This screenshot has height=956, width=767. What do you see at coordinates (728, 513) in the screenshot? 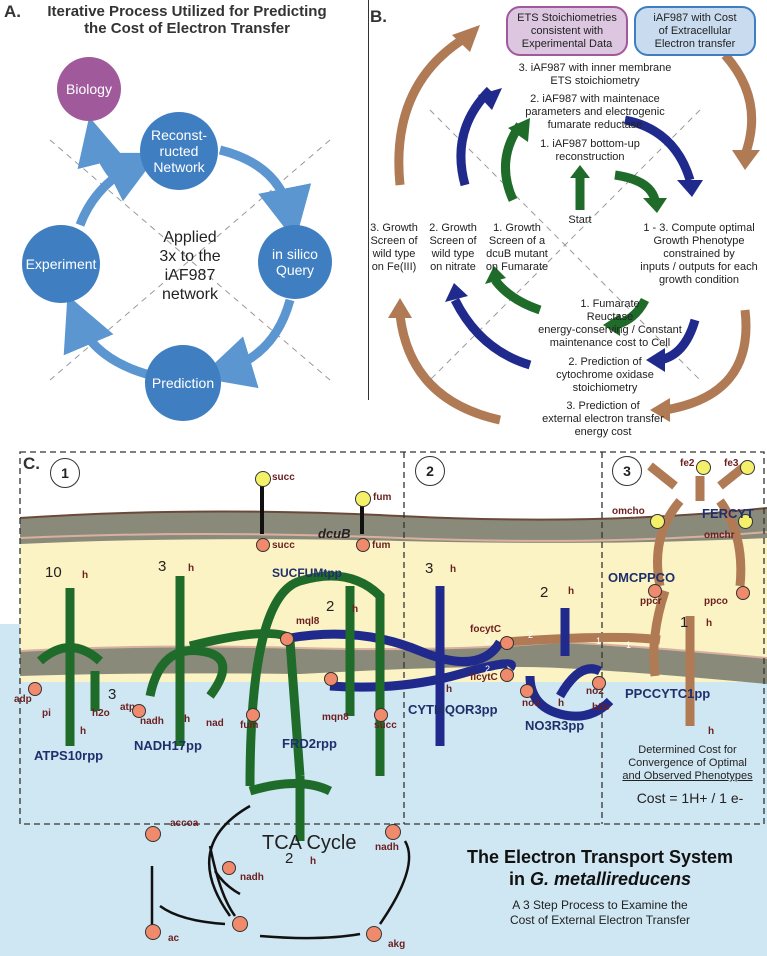
I see `fercyt-label: FERCYT` at bounding box center [728, 513].